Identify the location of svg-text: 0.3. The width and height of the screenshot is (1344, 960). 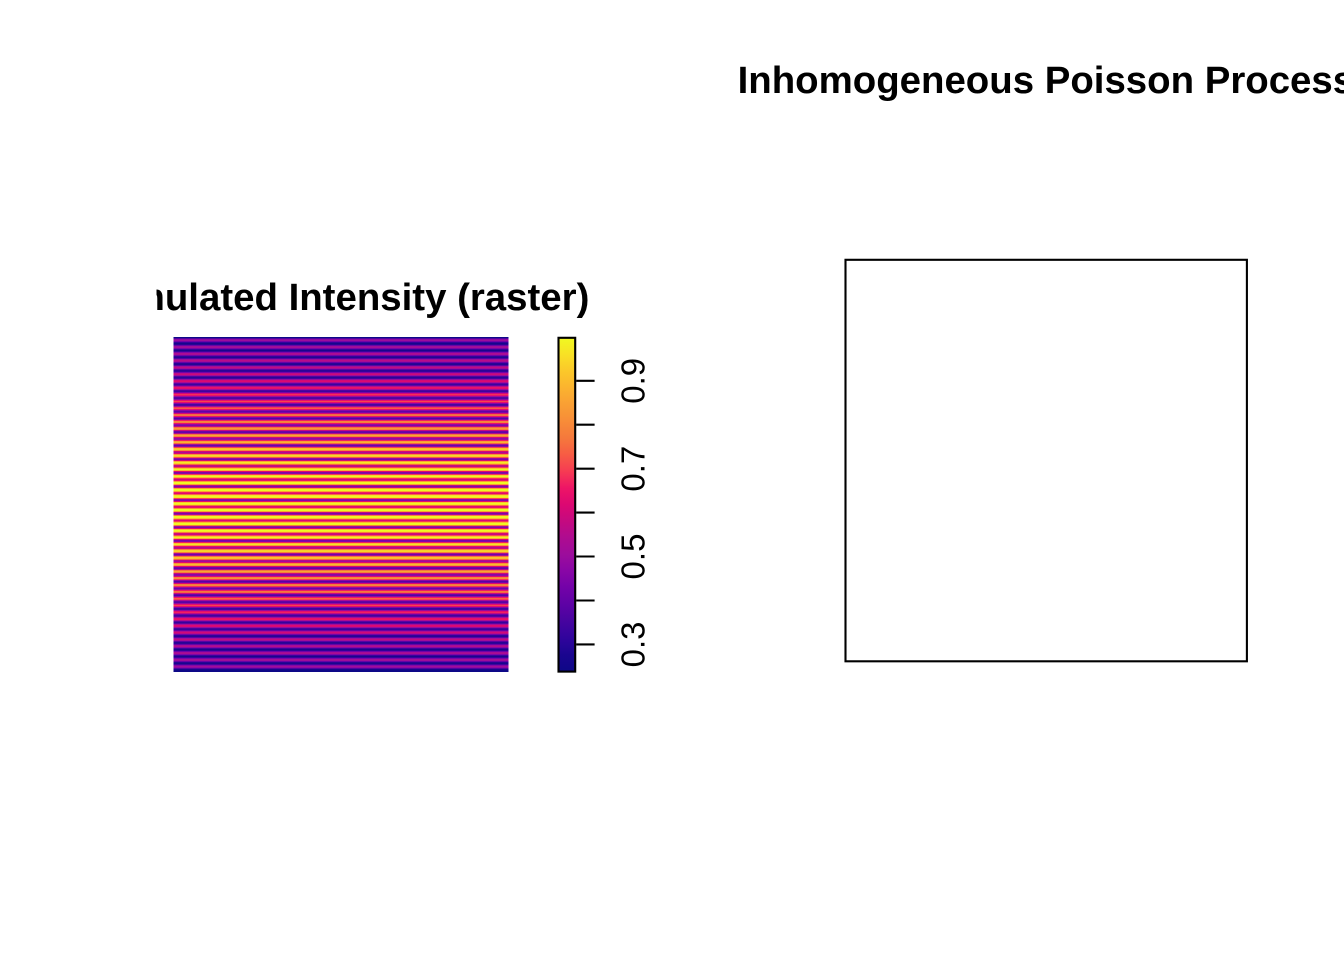
(633, 644).